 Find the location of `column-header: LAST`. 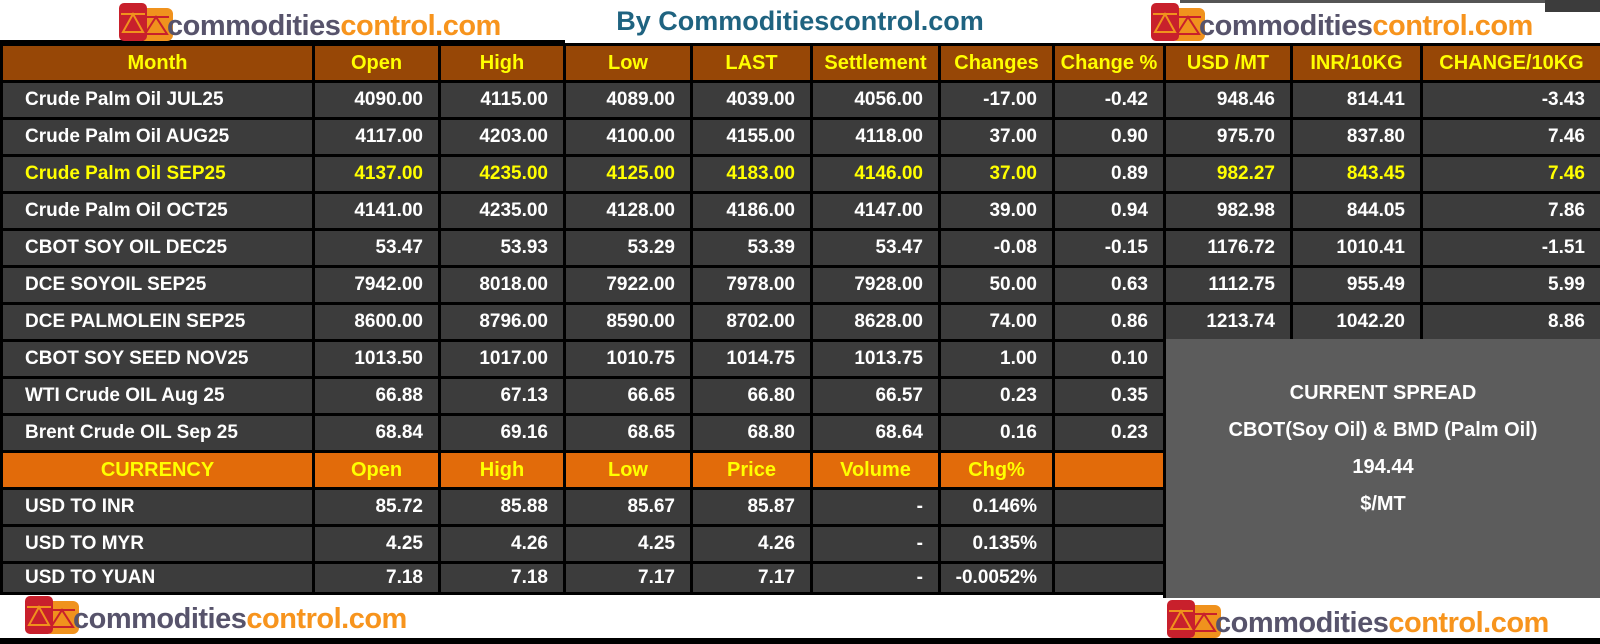

column-header: LAST is located at coordinates (751, 63).